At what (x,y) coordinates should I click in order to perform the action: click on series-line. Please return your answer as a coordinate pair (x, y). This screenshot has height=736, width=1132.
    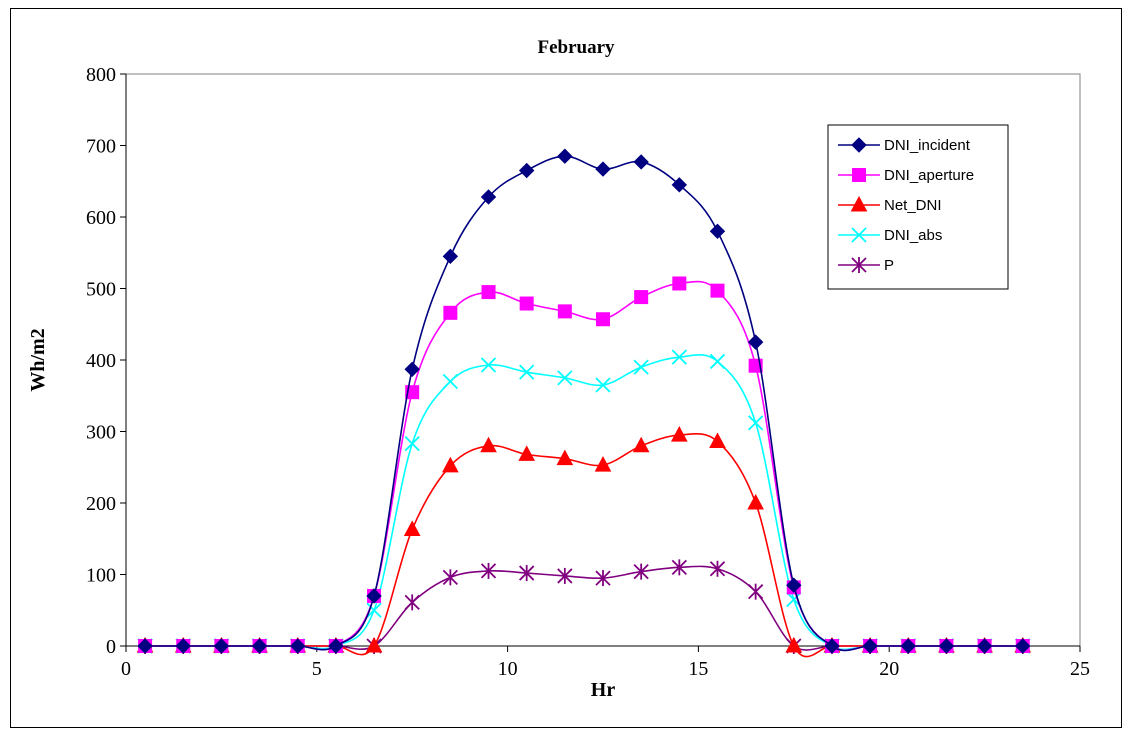
    Looking at the image, I should click on (584, 608).